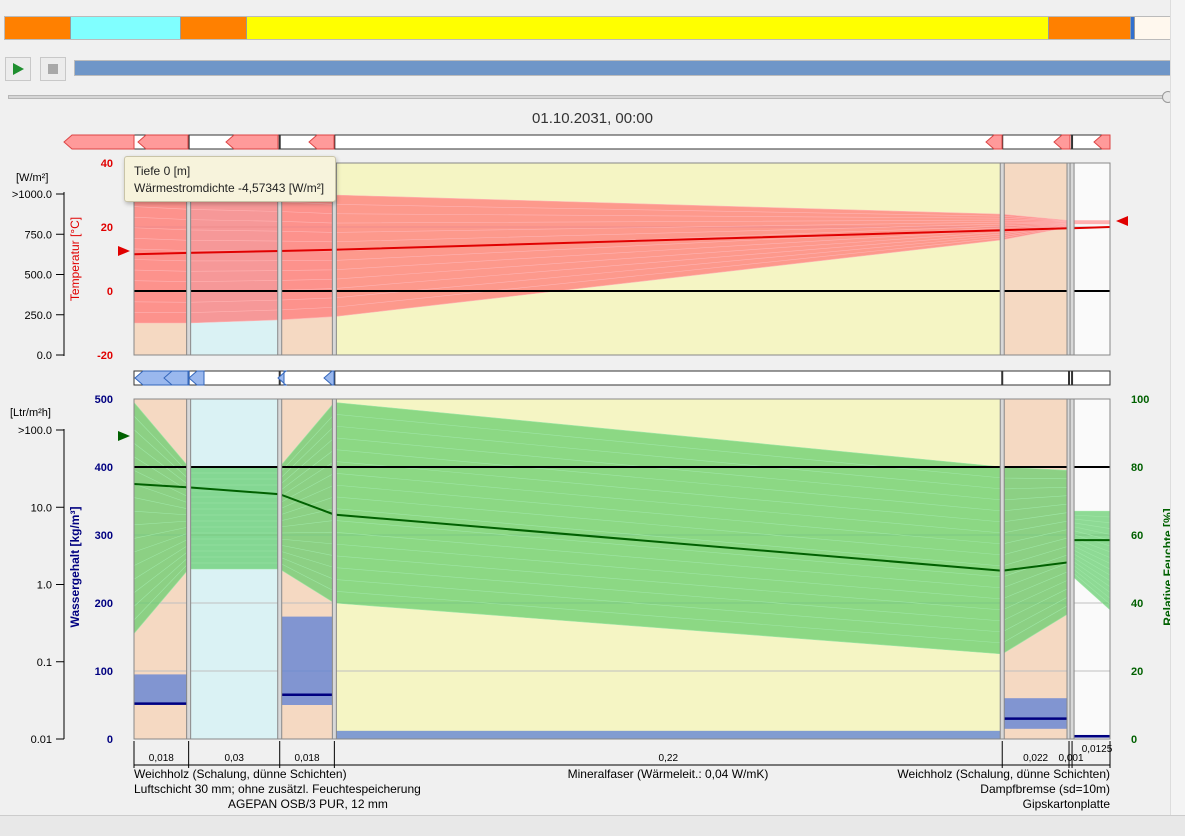 This screenshot has height=836, width=1185. I want to click on water-content-tick-label: 500, so click(104, 400).